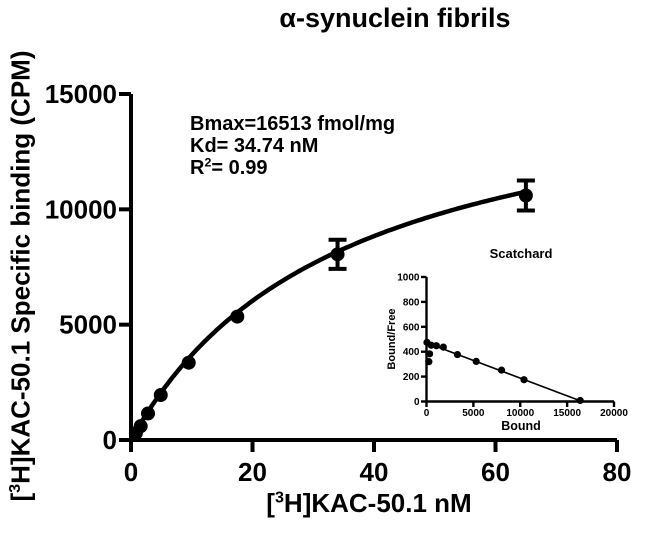 This screenshot has width=667, height=534. Describe the element at coordinates (81, 94) in the screenshot. I see `y-tick-label: 15000` at that location.